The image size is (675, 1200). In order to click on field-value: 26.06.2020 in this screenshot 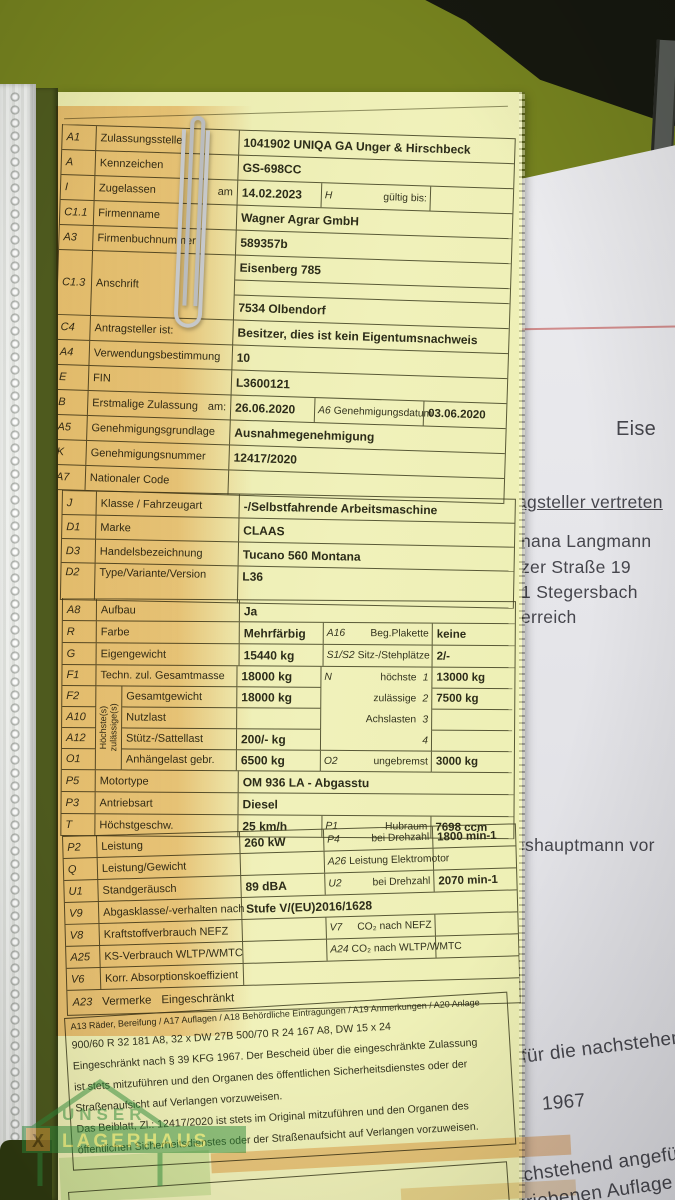, I will do `click(273, 409)`.